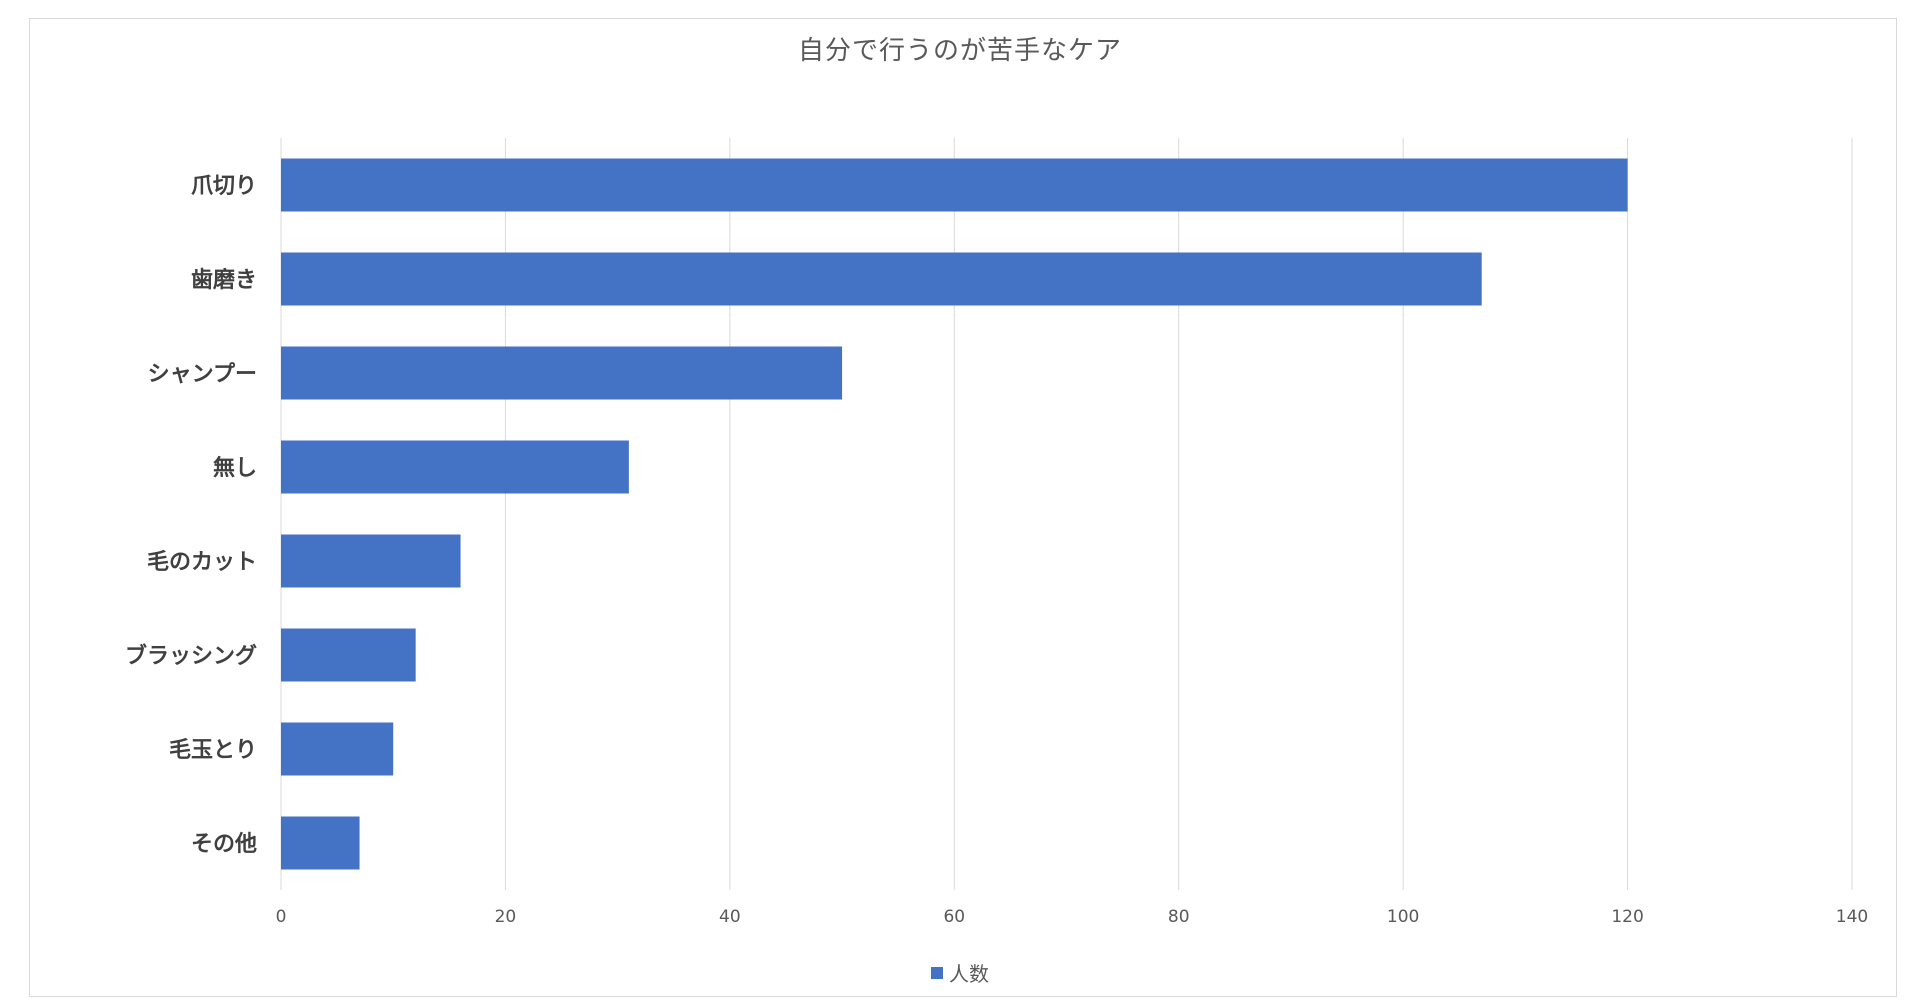 Image resolution: width=1920 pixels, height=1005 pixels. I want to click on x-tick-label-80: 80, so click(1179, 917).